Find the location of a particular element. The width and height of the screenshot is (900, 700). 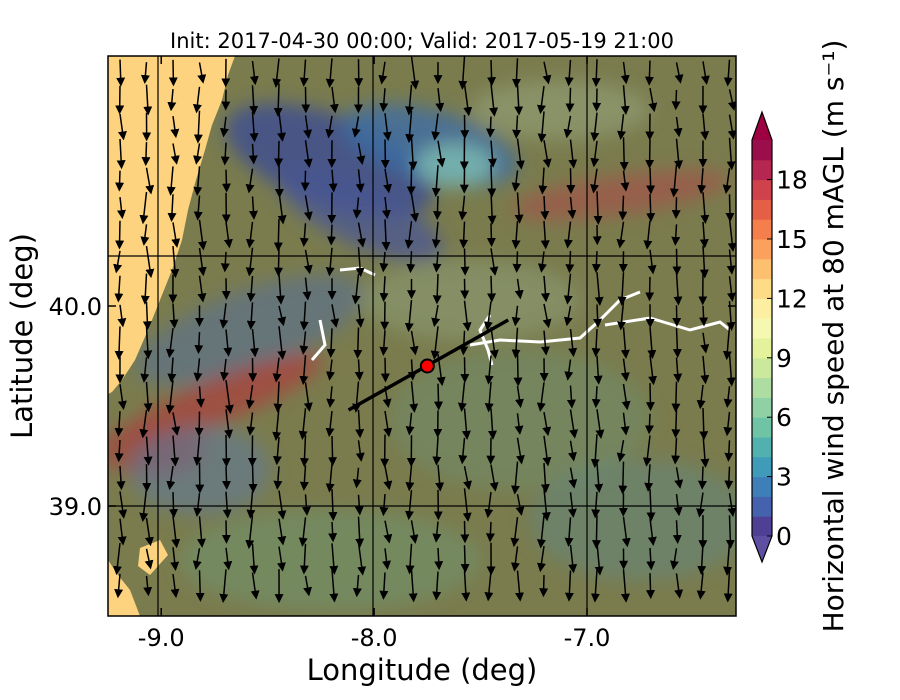

site-marker is located at coordinates (427, 366).